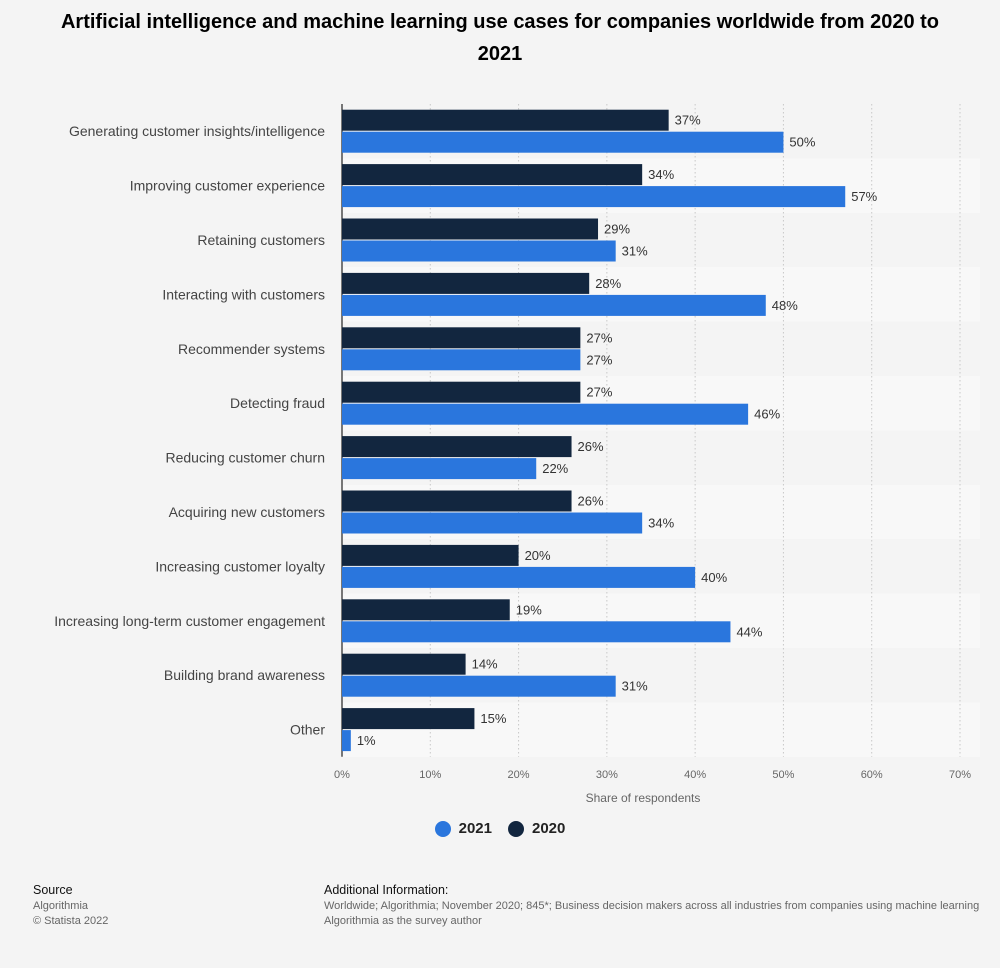 The height and width of the screenshot is (968, 1000). What do you see at coordinates (245, 458) in the screenshot?
I see `category-label: Reducing customer churn` at bounding box center [245, 458].